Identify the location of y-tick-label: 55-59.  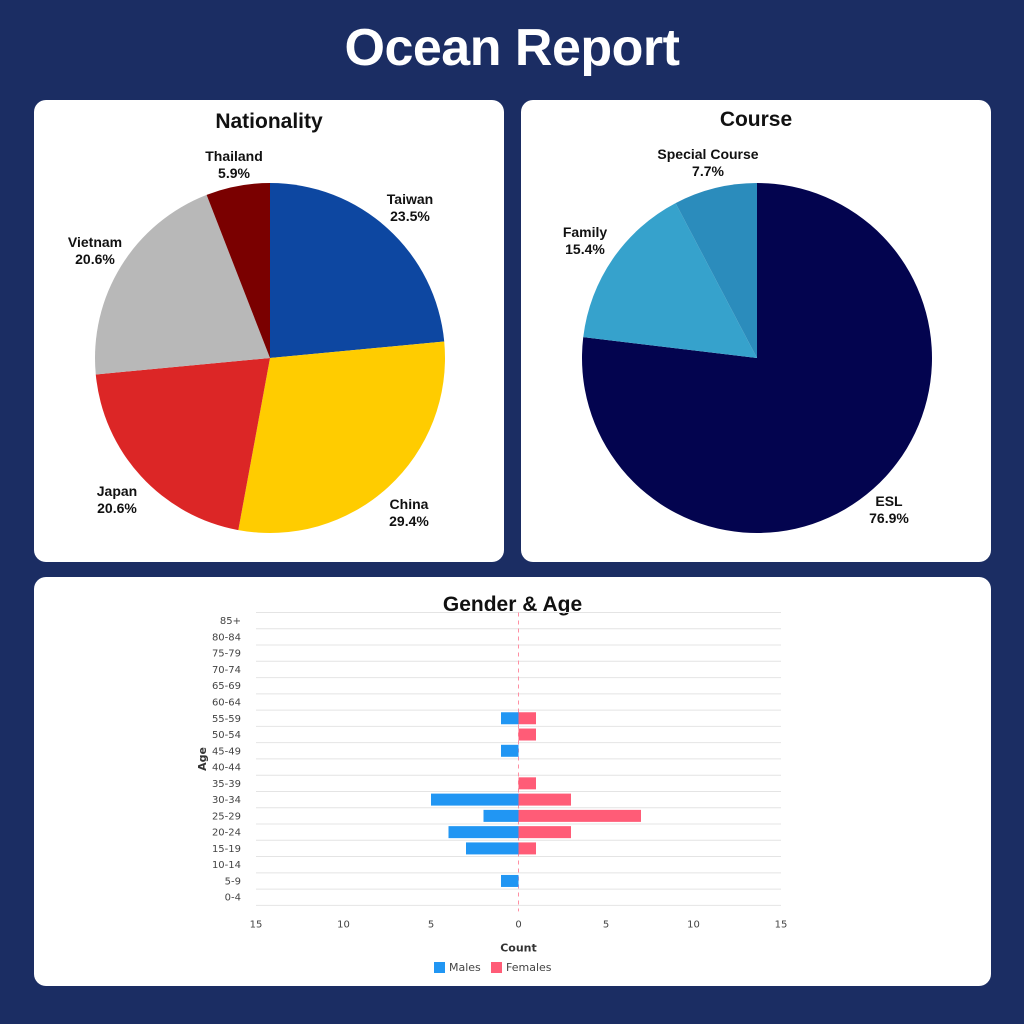
(226, 719).